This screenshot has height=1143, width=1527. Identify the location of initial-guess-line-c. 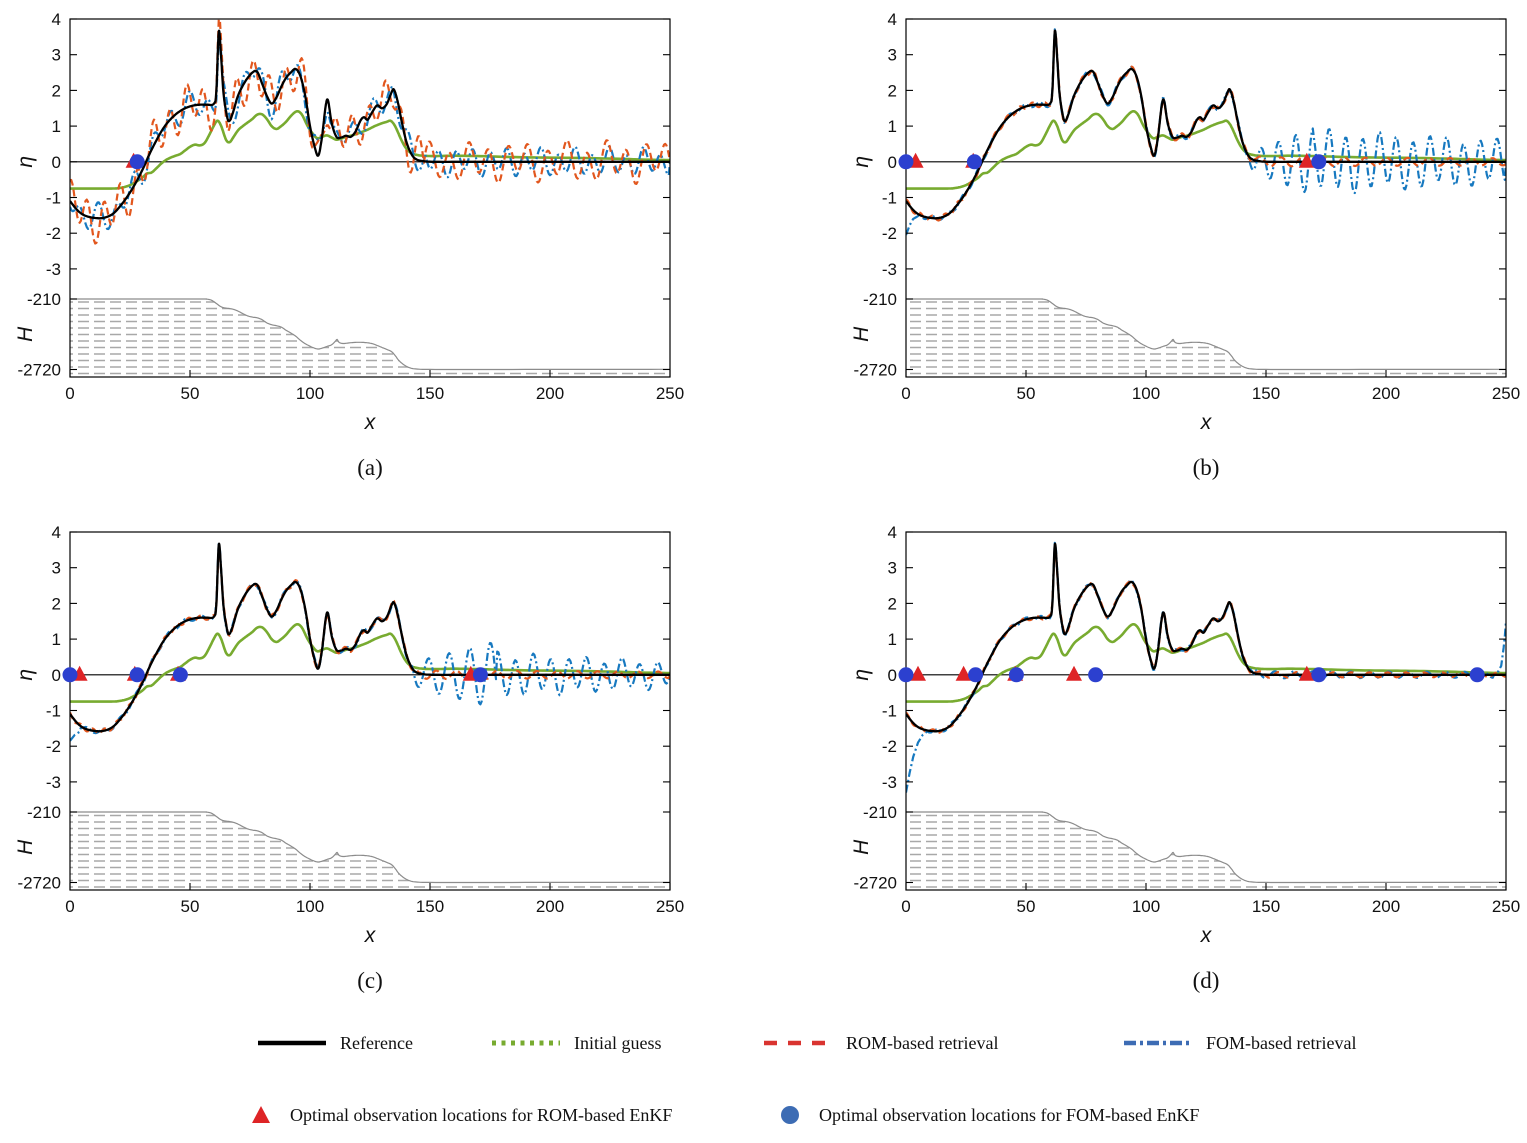
(370, 663).